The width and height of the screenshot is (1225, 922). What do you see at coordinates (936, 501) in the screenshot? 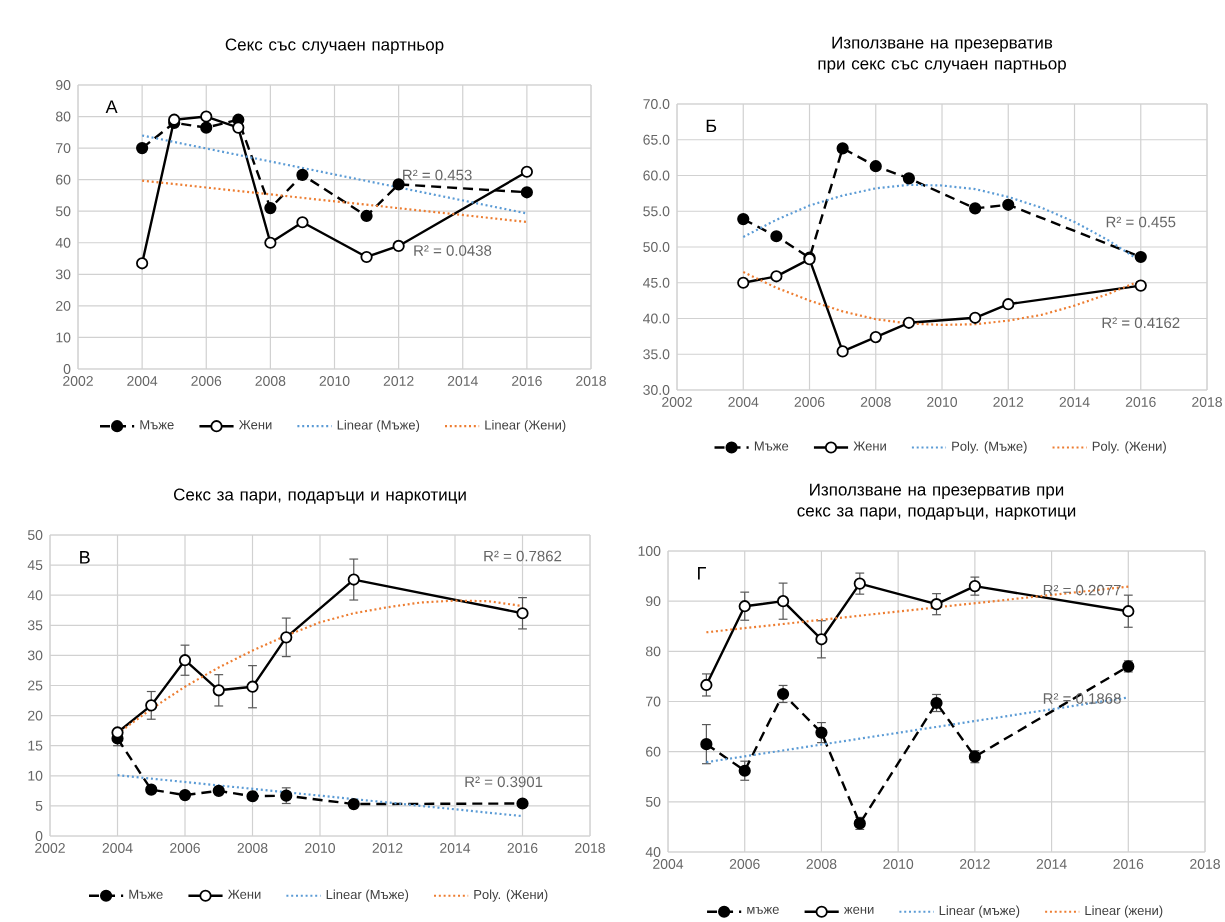
I see `chart-title: Използване на презерватив при секс за пари, подаръци, наркотици` at bounding box center [936, 501].